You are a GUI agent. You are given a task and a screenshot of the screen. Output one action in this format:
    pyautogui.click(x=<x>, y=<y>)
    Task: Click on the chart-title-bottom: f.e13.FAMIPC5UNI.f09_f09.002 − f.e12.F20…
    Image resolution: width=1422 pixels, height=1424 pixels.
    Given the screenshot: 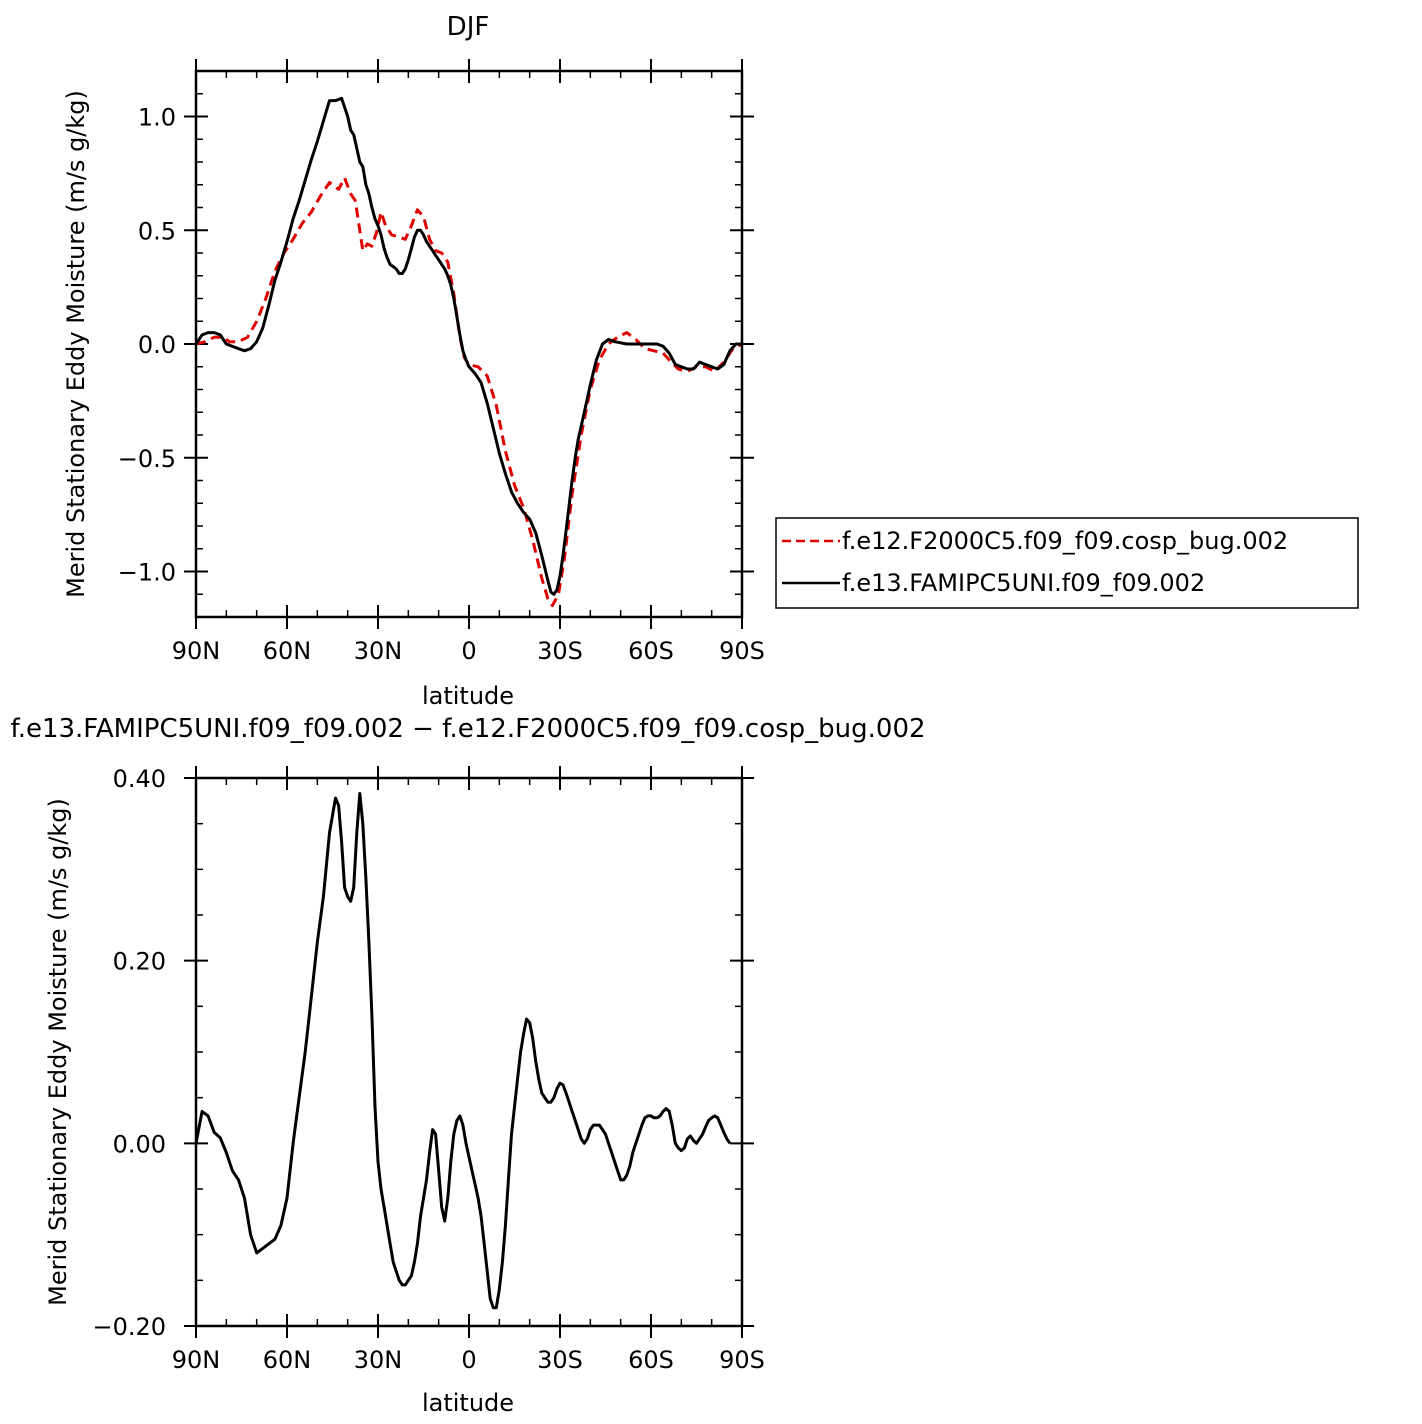 What is the action you would take?
    pyautogui.click(x=467, y=729)
    